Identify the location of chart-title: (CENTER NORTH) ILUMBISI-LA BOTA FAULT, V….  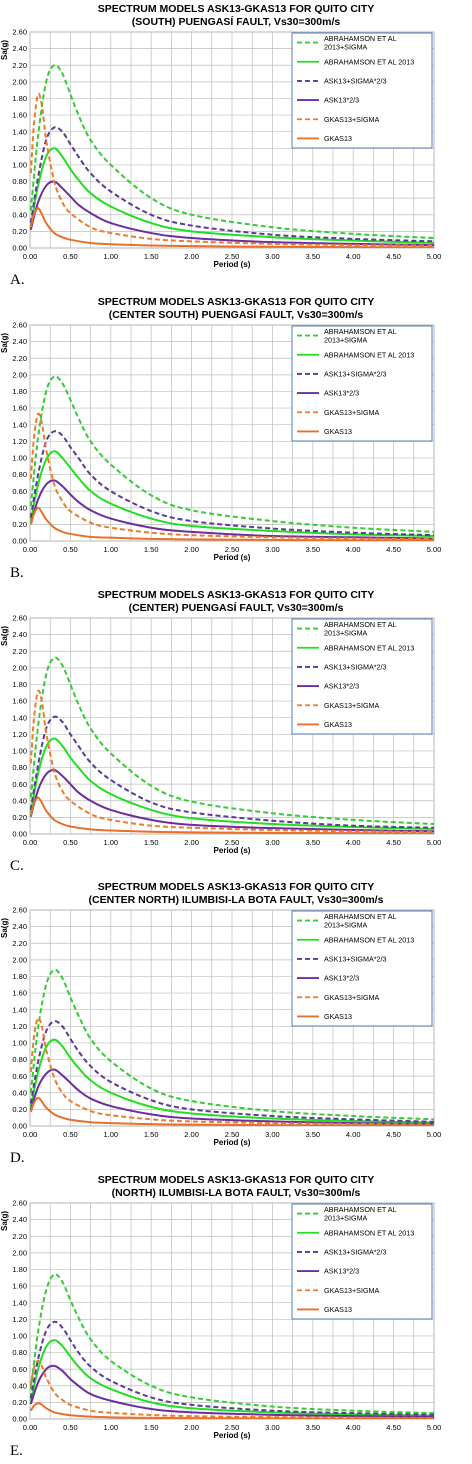
(236, 900).